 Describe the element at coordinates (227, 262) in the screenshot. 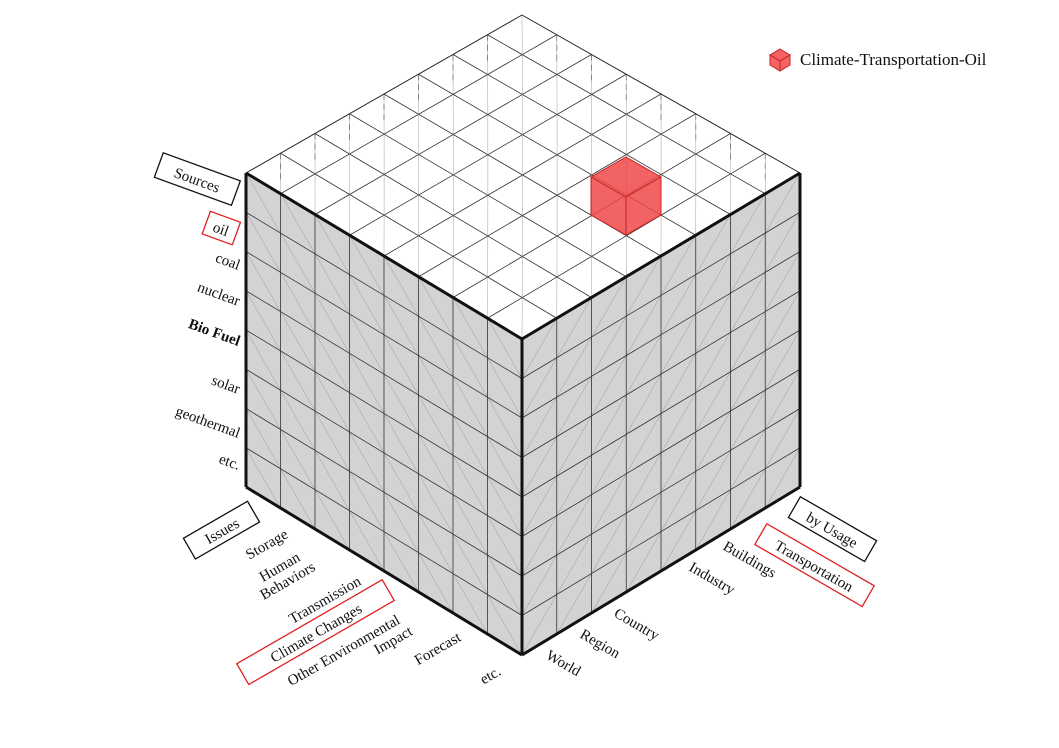

I see `source-item-coal: coal` at that location.